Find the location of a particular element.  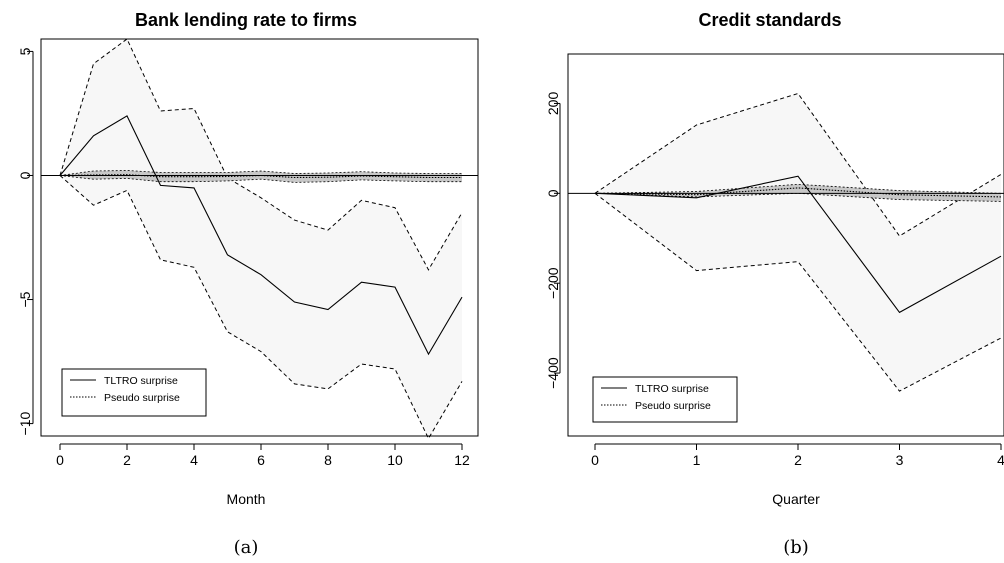

x-tick-label-a: 2 is located at coordinates (127, 460).